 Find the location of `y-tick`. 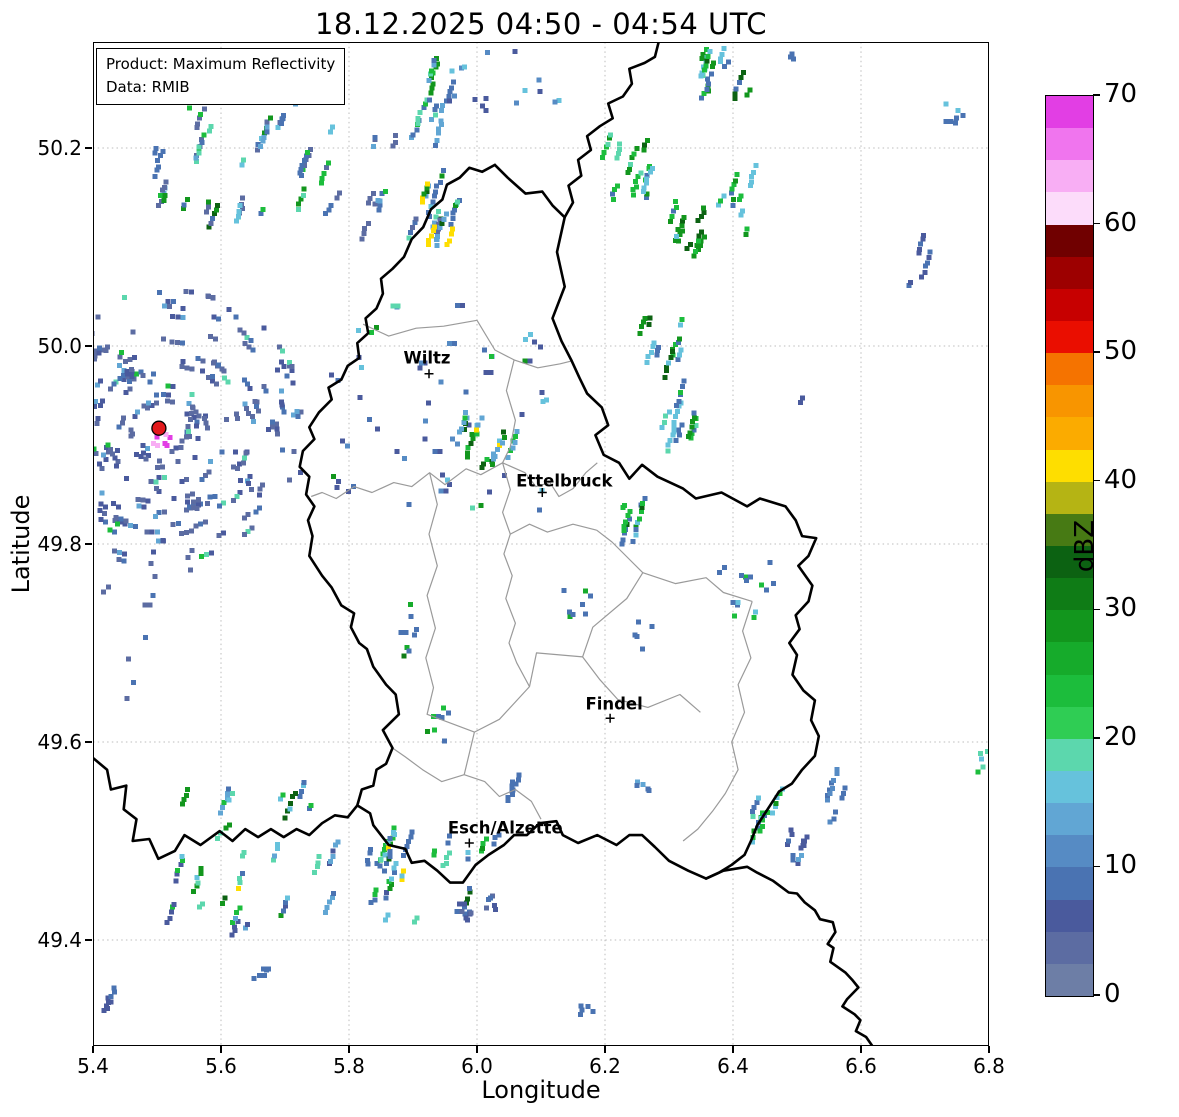

y-tick is located at coordinates (88, 544).